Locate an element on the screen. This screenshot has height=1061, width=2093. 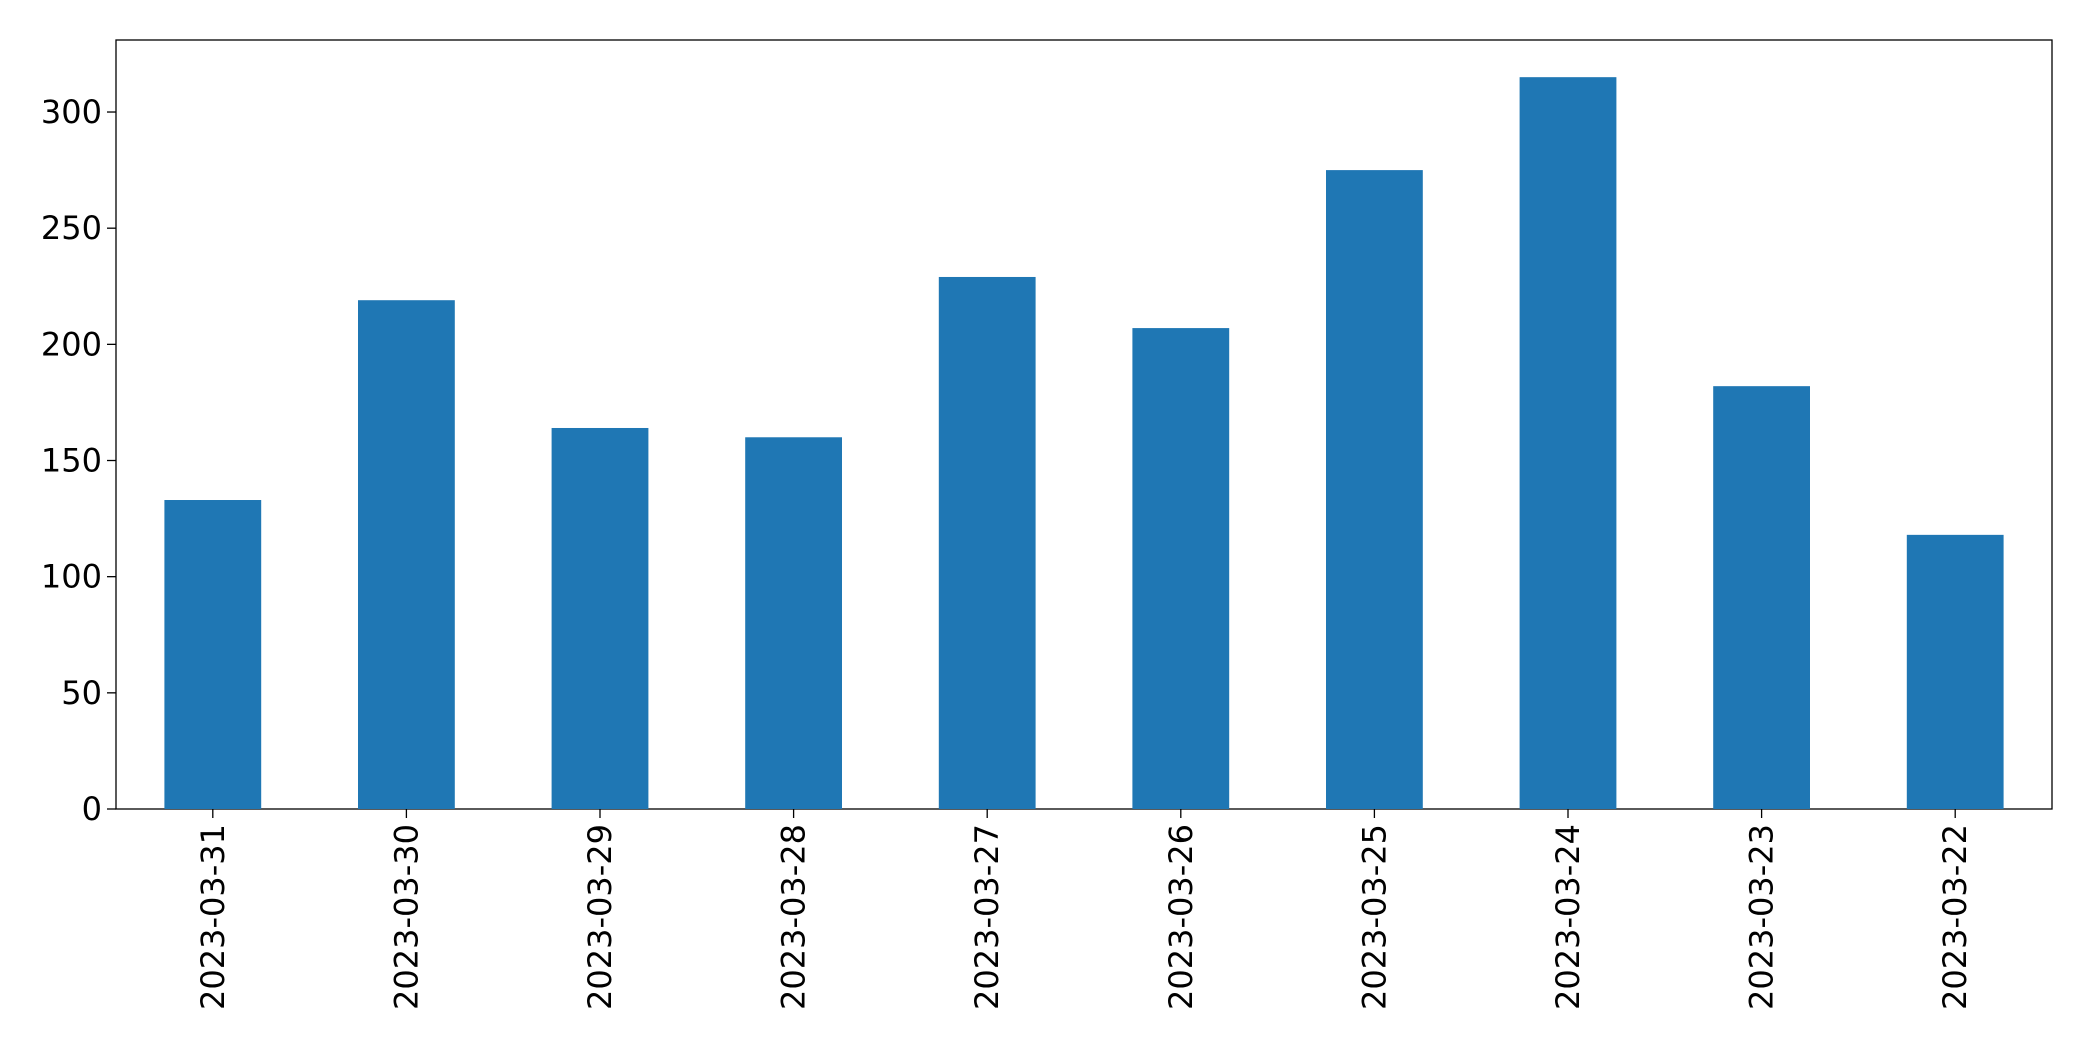
y-tick-label: 100 is located at coordinates (71, 577).